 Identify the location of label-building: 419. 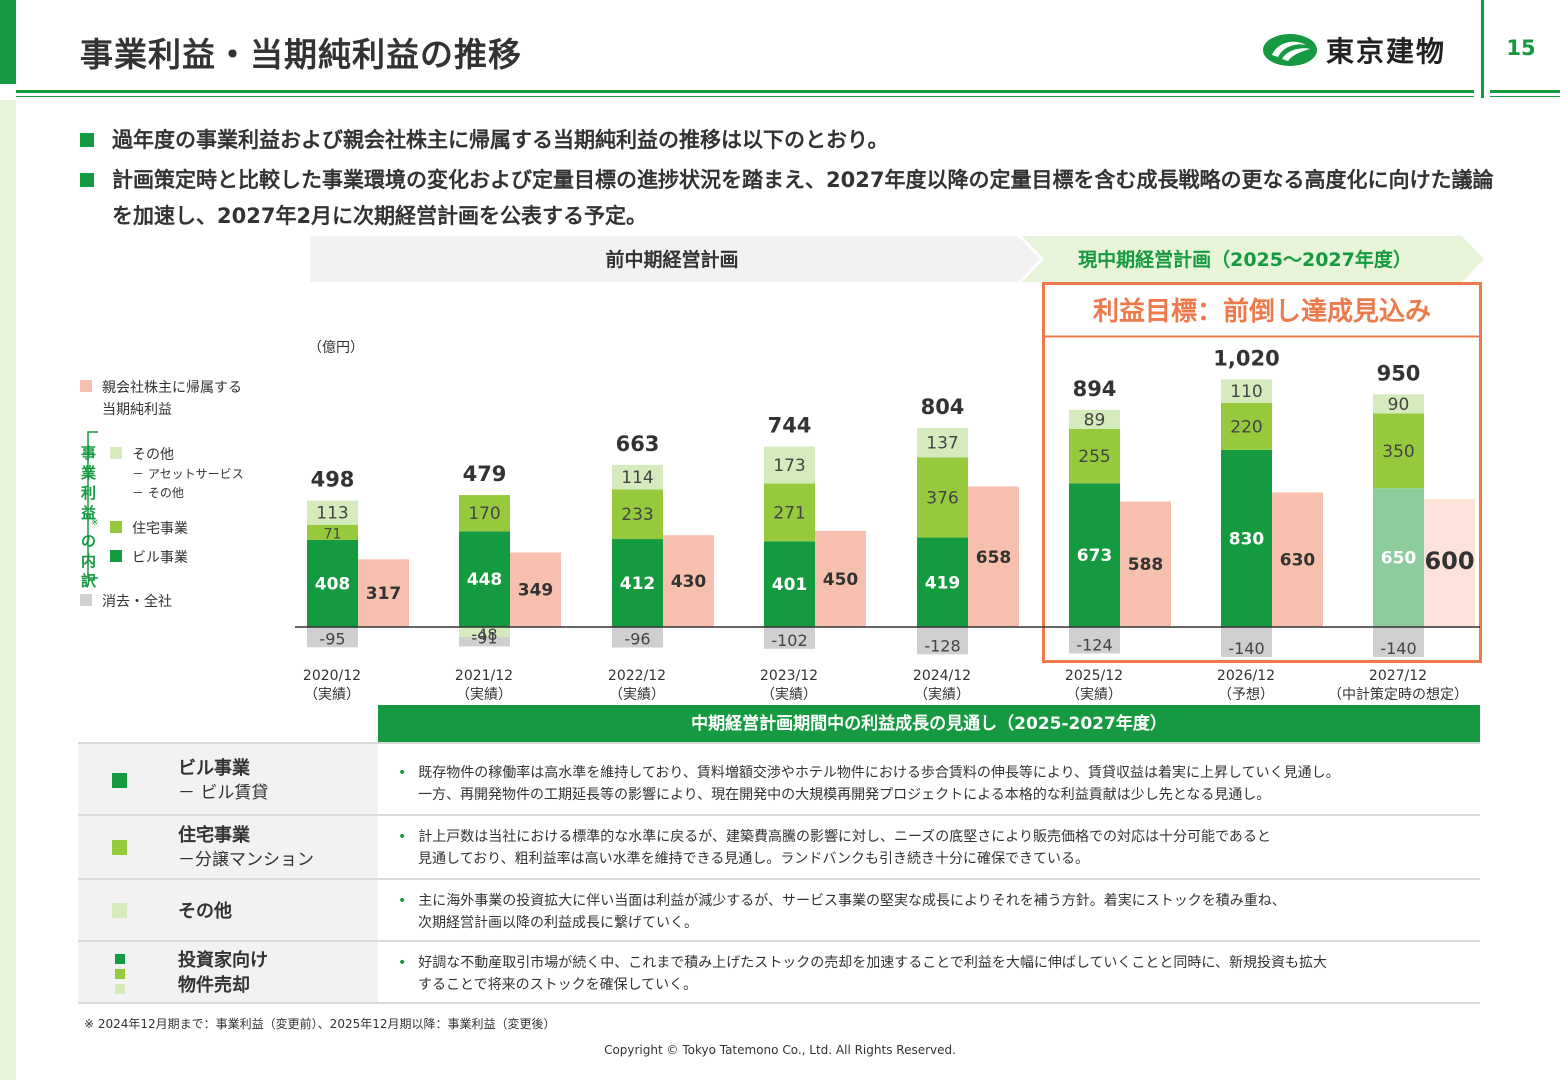
(943, 583).